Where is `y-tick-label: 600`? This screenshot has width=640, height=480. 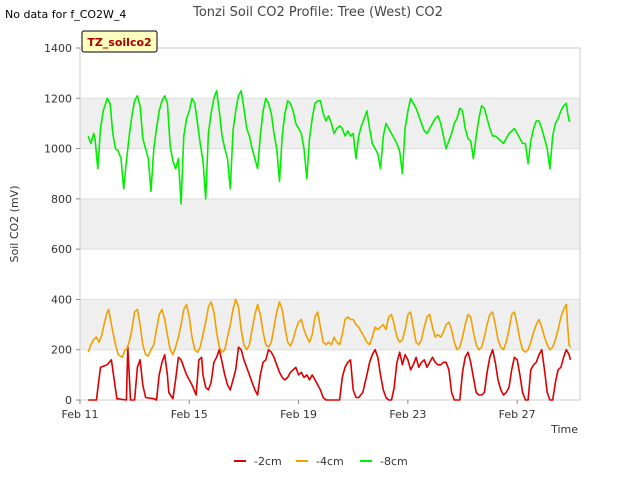 y-tick-label: 600 is located at coordinates (61, 249).